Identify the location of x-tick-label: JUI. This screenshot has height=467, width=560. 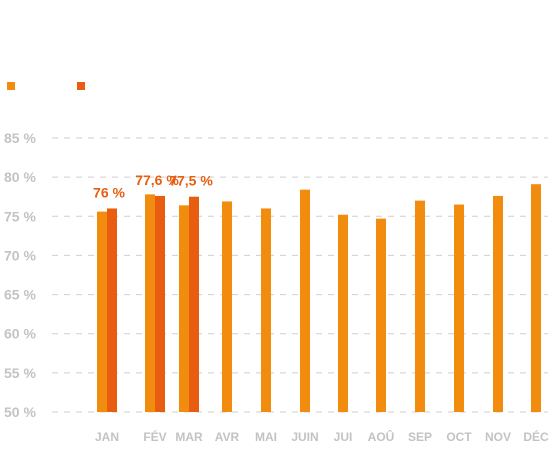
(343, 437).